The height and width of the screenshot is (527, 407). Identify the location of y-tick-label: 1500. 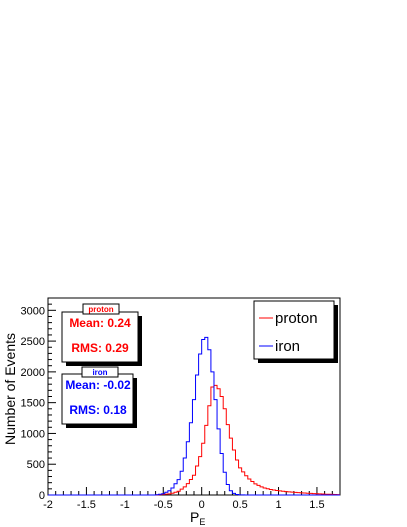
(33, 404).